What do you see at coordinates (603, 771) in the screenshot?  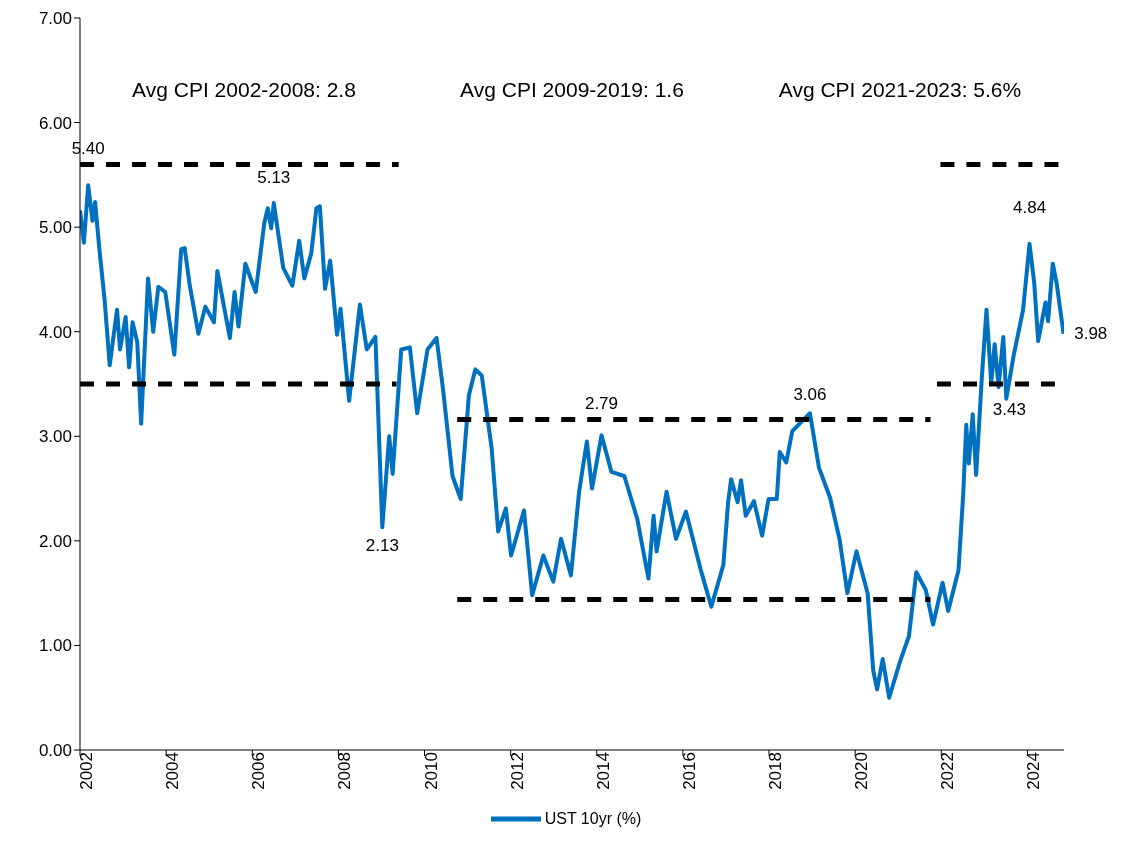 I see `x-tick-label: 2014` at bounding box center [603, 771].